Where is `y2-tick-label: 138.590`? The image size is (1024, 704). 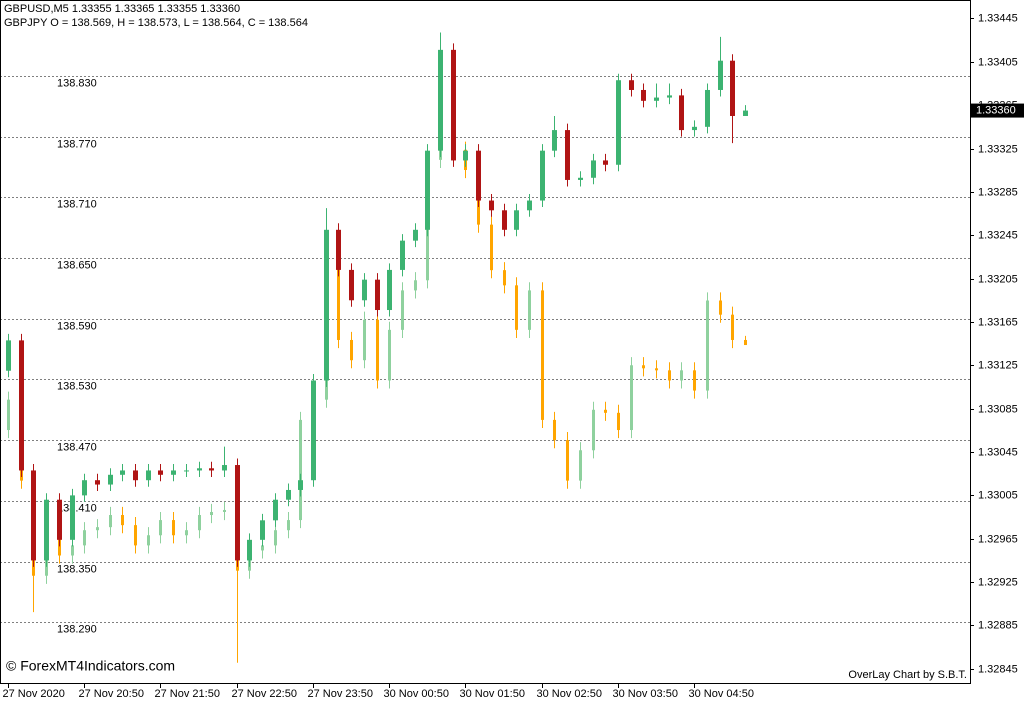
y2-tick-label: 138.590 is located at coordinates (77, 326).